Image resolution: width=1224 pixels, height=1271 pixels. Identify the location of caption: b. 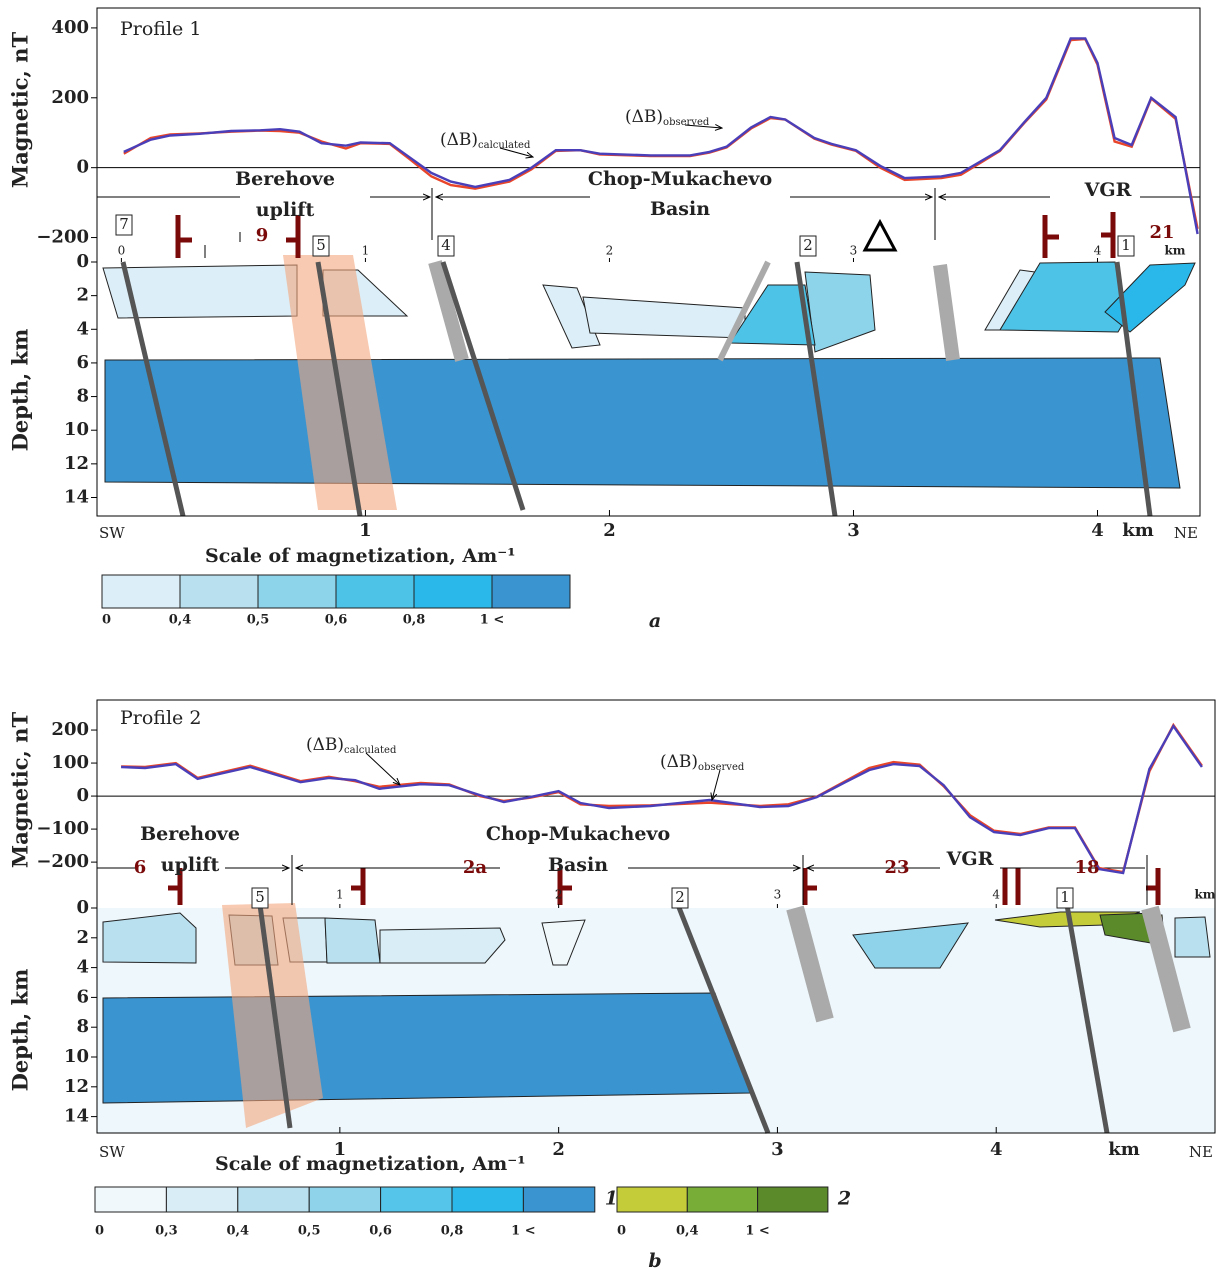
(654, 1260).